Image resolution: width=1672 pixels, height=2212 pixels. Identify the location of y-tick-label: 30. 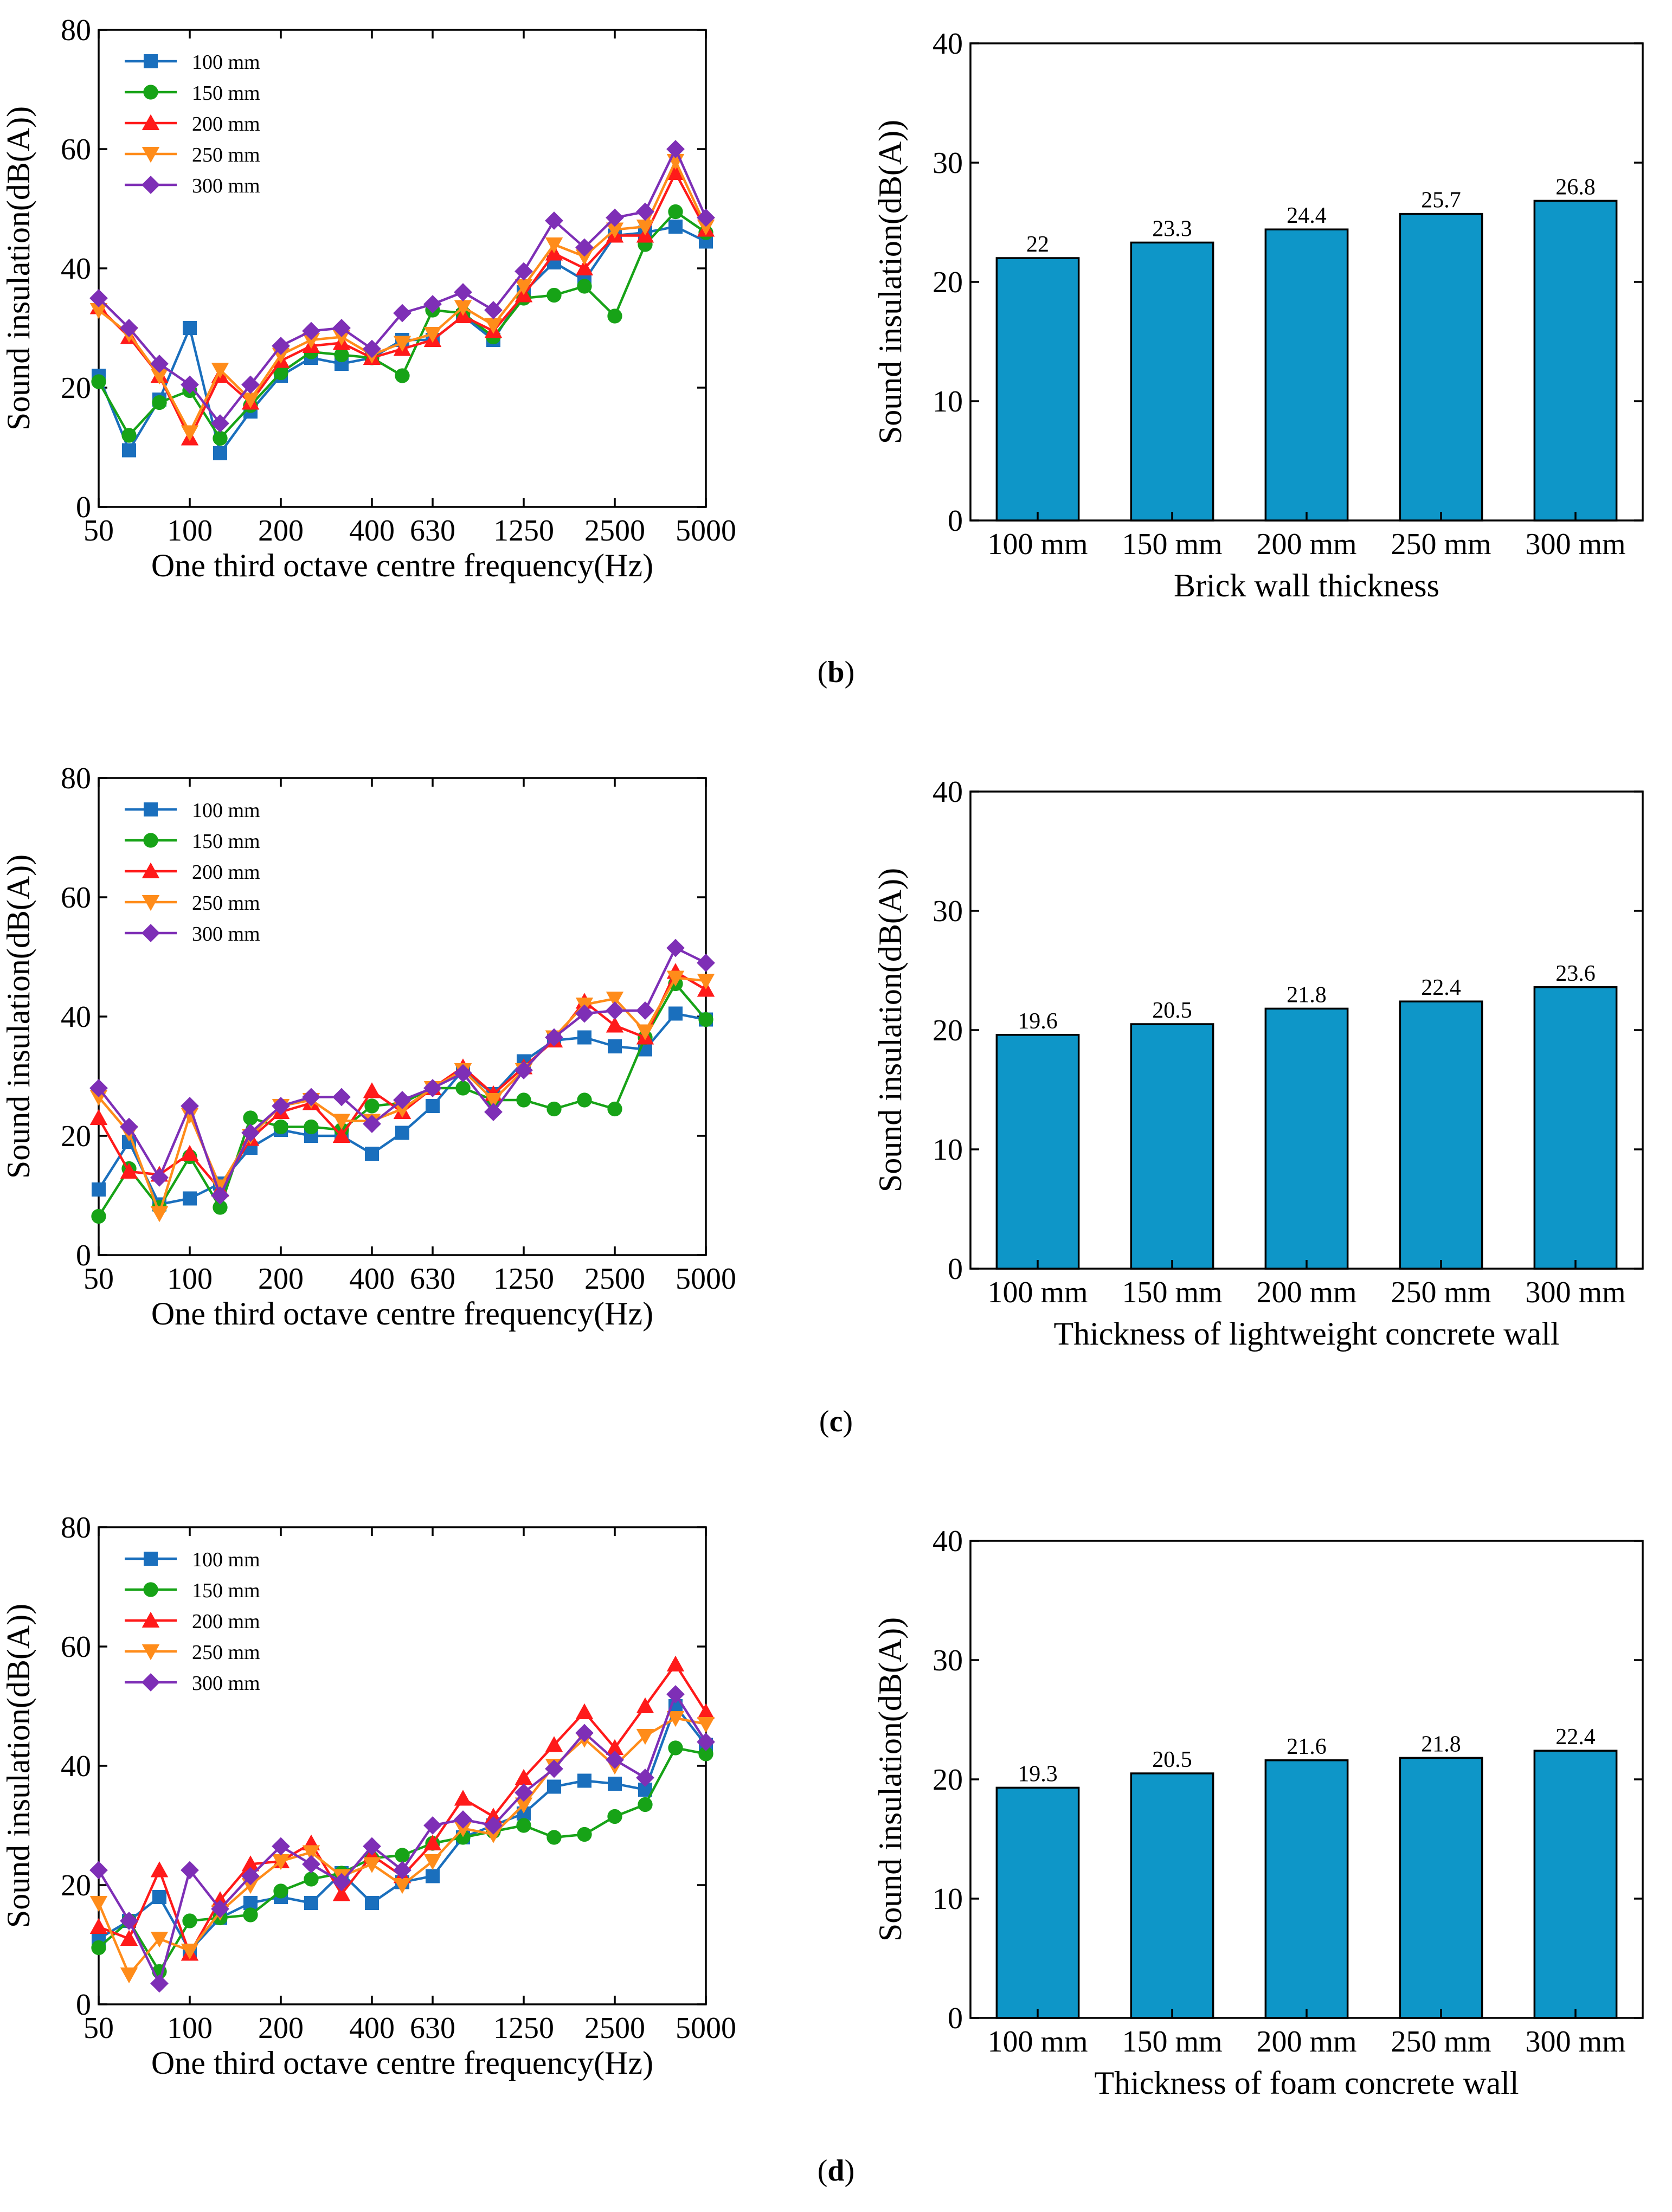
(948, 911).